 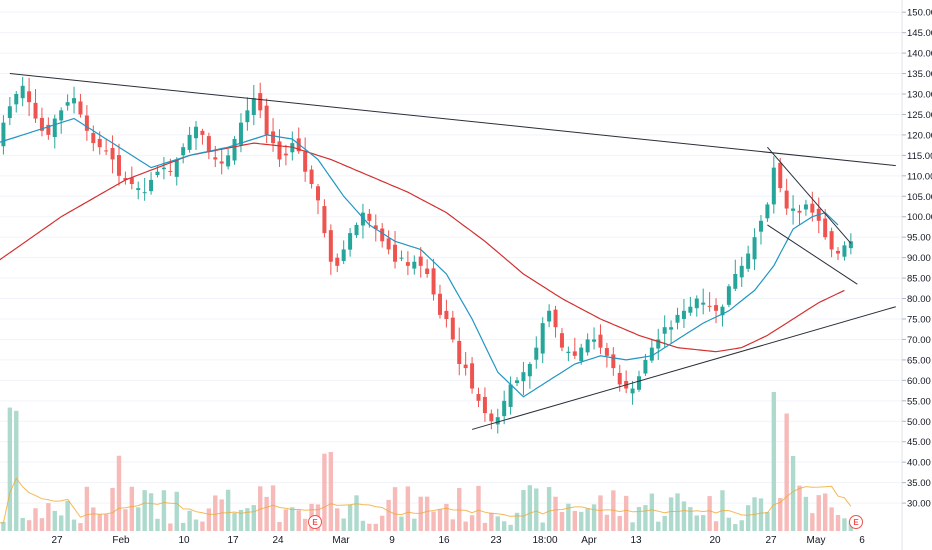 I want to click on time-axis: 27 Feb 10 17 24 Mar 9 16 23 18:00 Apr 13 20 27 May 6, so click(x=458, y=540).